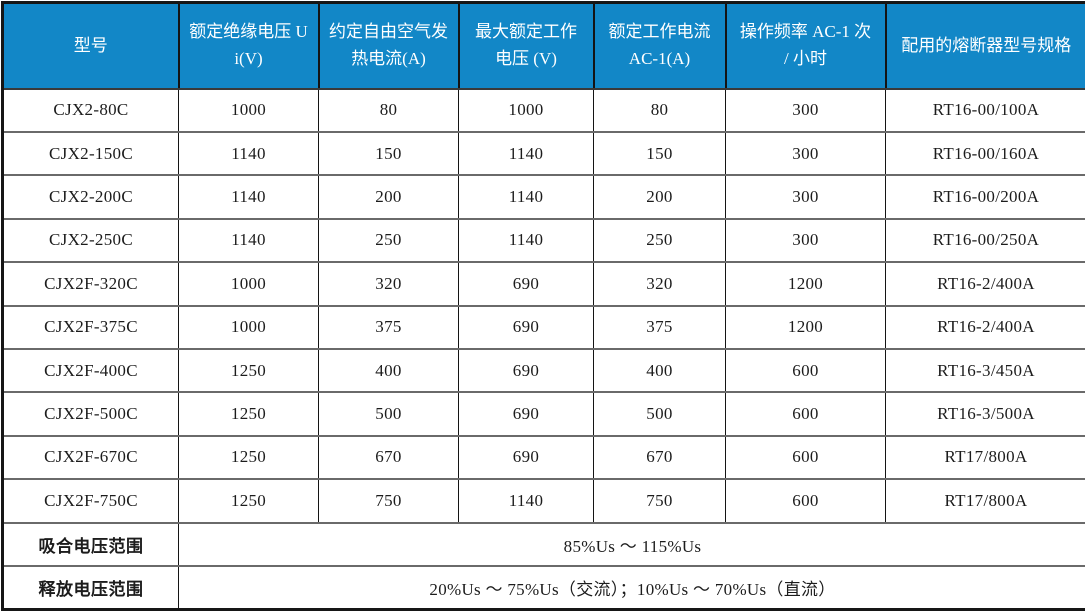 The height and width of the screenshot is (612, 1085). What do you see at coordinates (805, 46) in the screenshot?
I see `column-header: 操作频率 AC-1 次 / 小时` at bounding box center [805, 46].